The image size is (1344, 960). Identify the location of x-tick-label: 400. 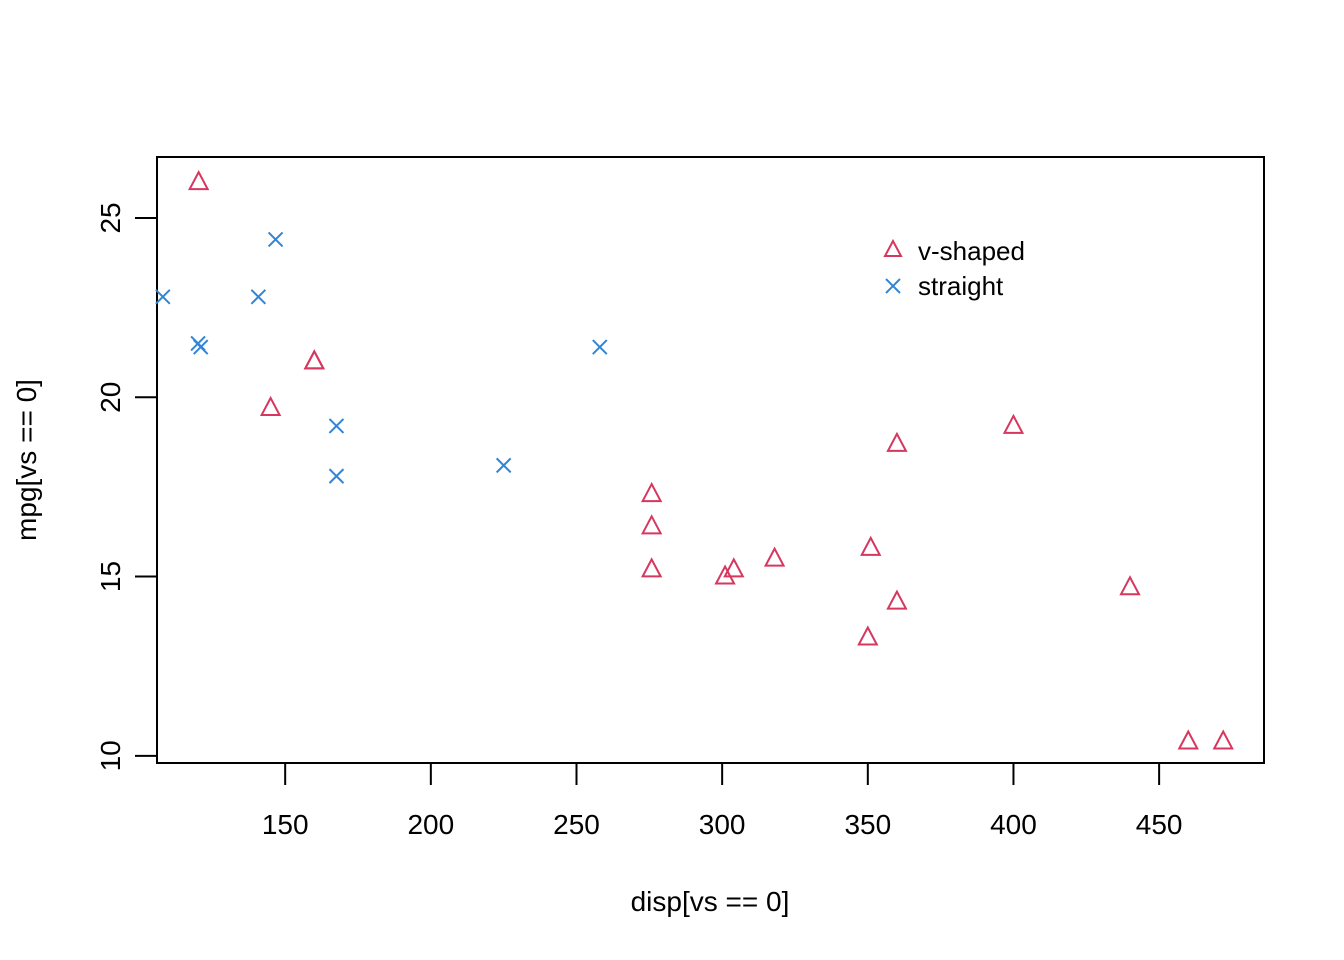
(1013, 824).